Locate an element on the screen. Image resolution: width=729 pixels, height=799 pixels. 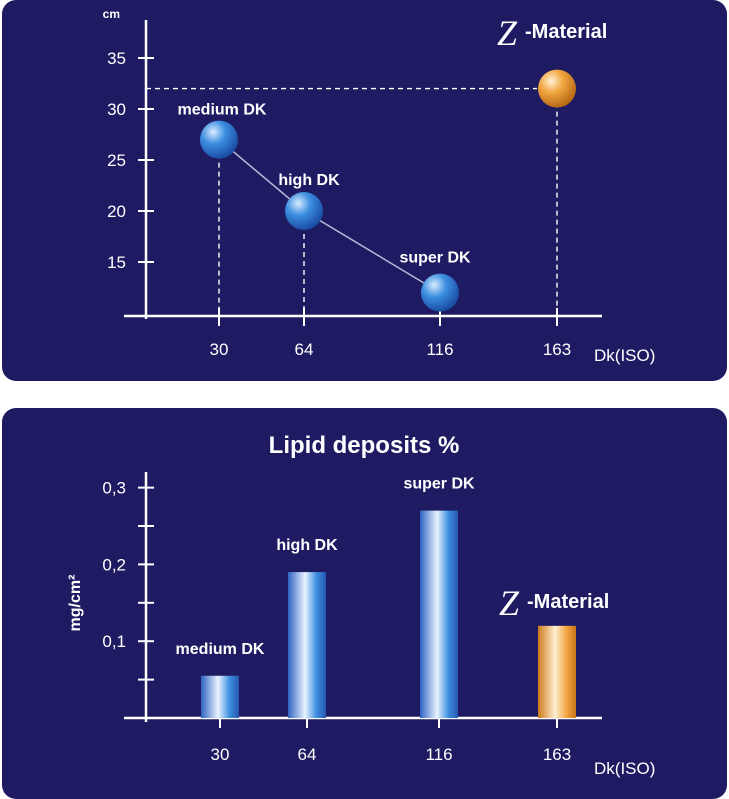
point-marker-high-dk is located at coordinates (304, 211).